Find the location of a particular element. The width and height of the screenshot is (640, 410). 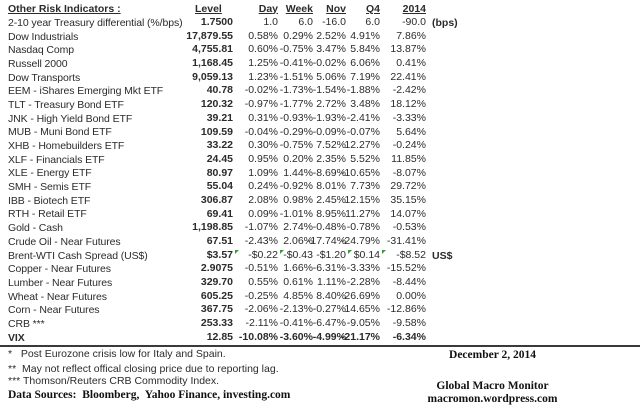

cell-q4: 6.06% is located at coordinates (365, 63).